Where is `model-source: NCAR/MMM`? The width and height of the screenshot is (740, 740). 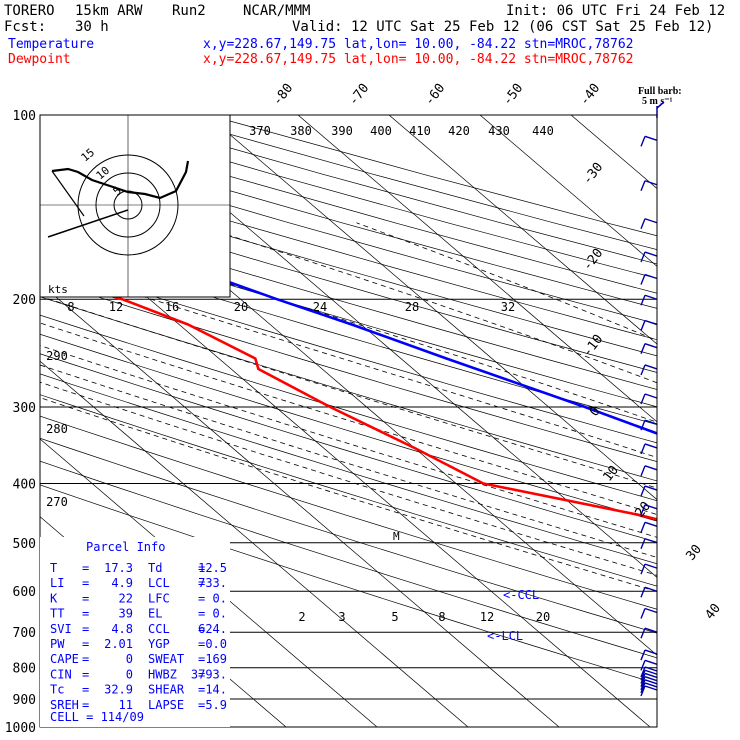 model-source: NCAR/MMM is located at coordinates (276, 11).